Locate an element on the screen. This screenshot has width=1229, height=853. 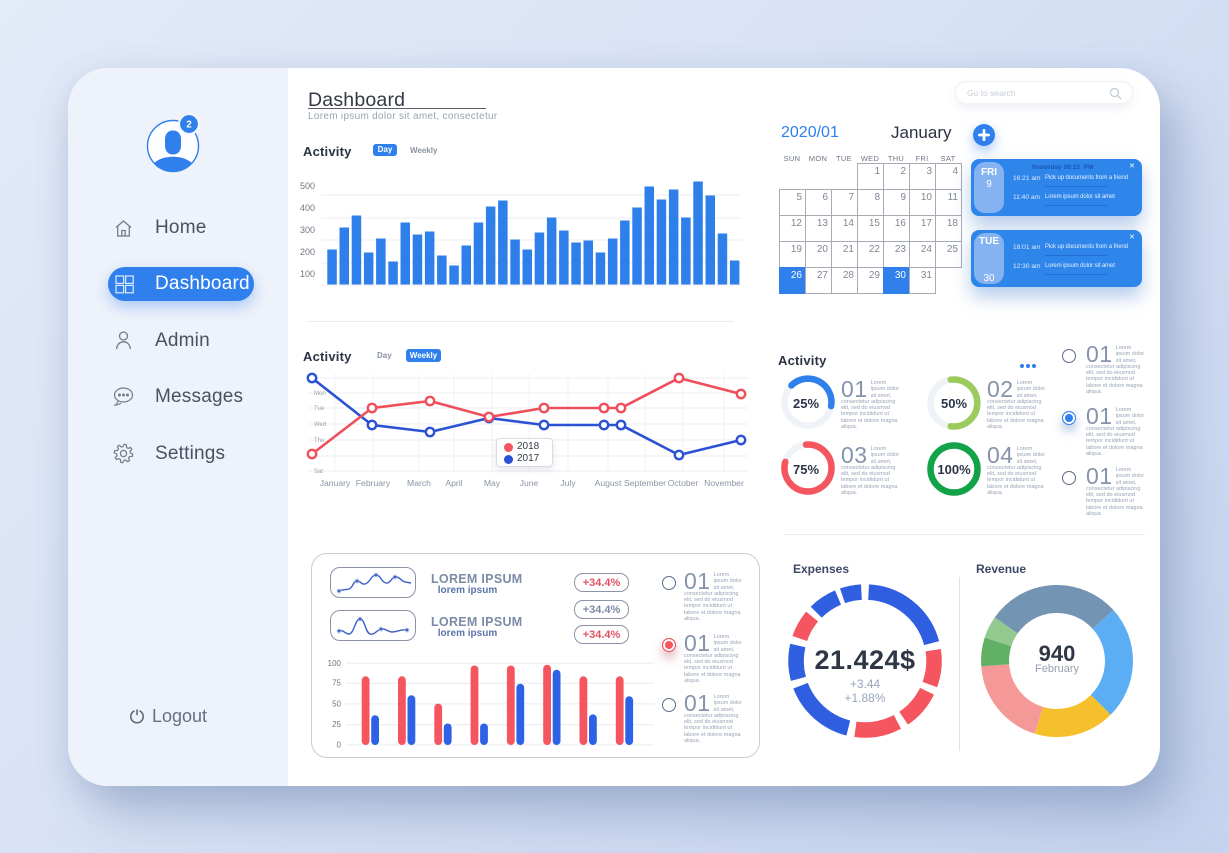
svg-text: 200 is located at coordinates (307, 252).